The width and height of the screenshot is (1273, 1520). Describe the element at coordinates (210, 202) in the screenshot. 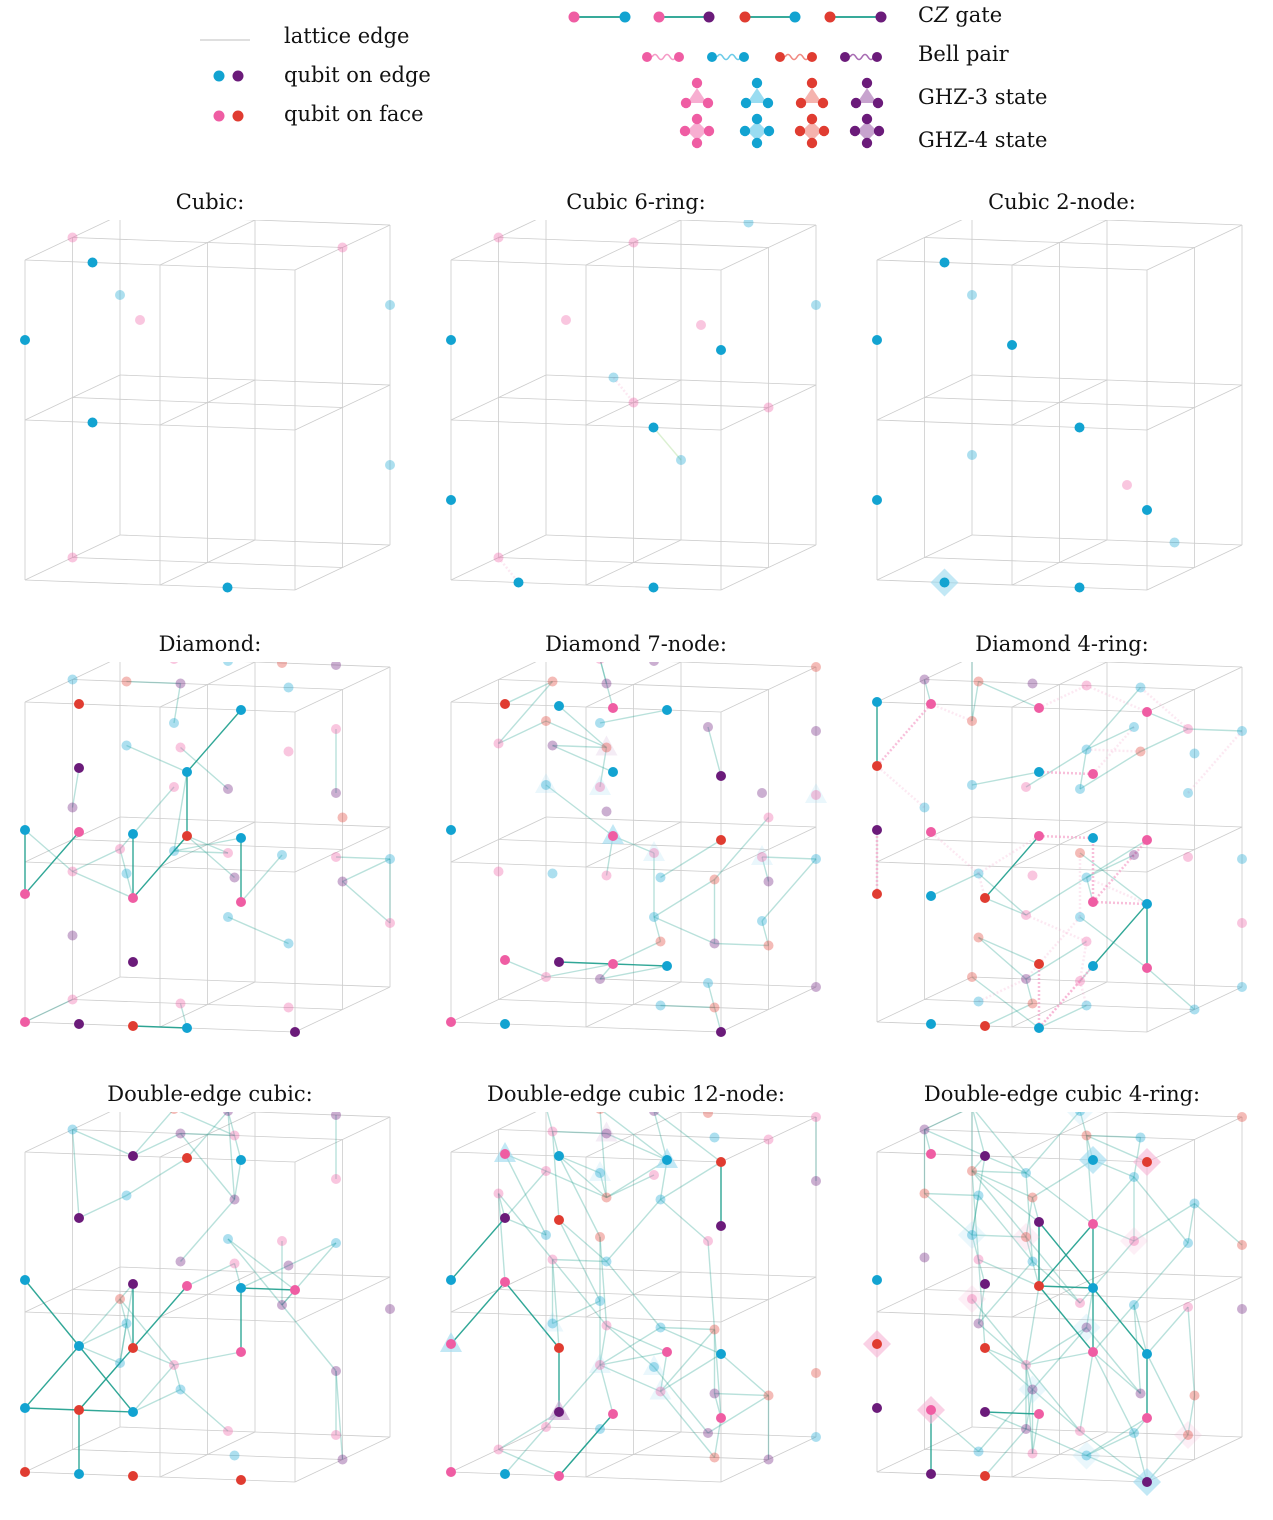

I see `panel-title: Cubic:` at that location.